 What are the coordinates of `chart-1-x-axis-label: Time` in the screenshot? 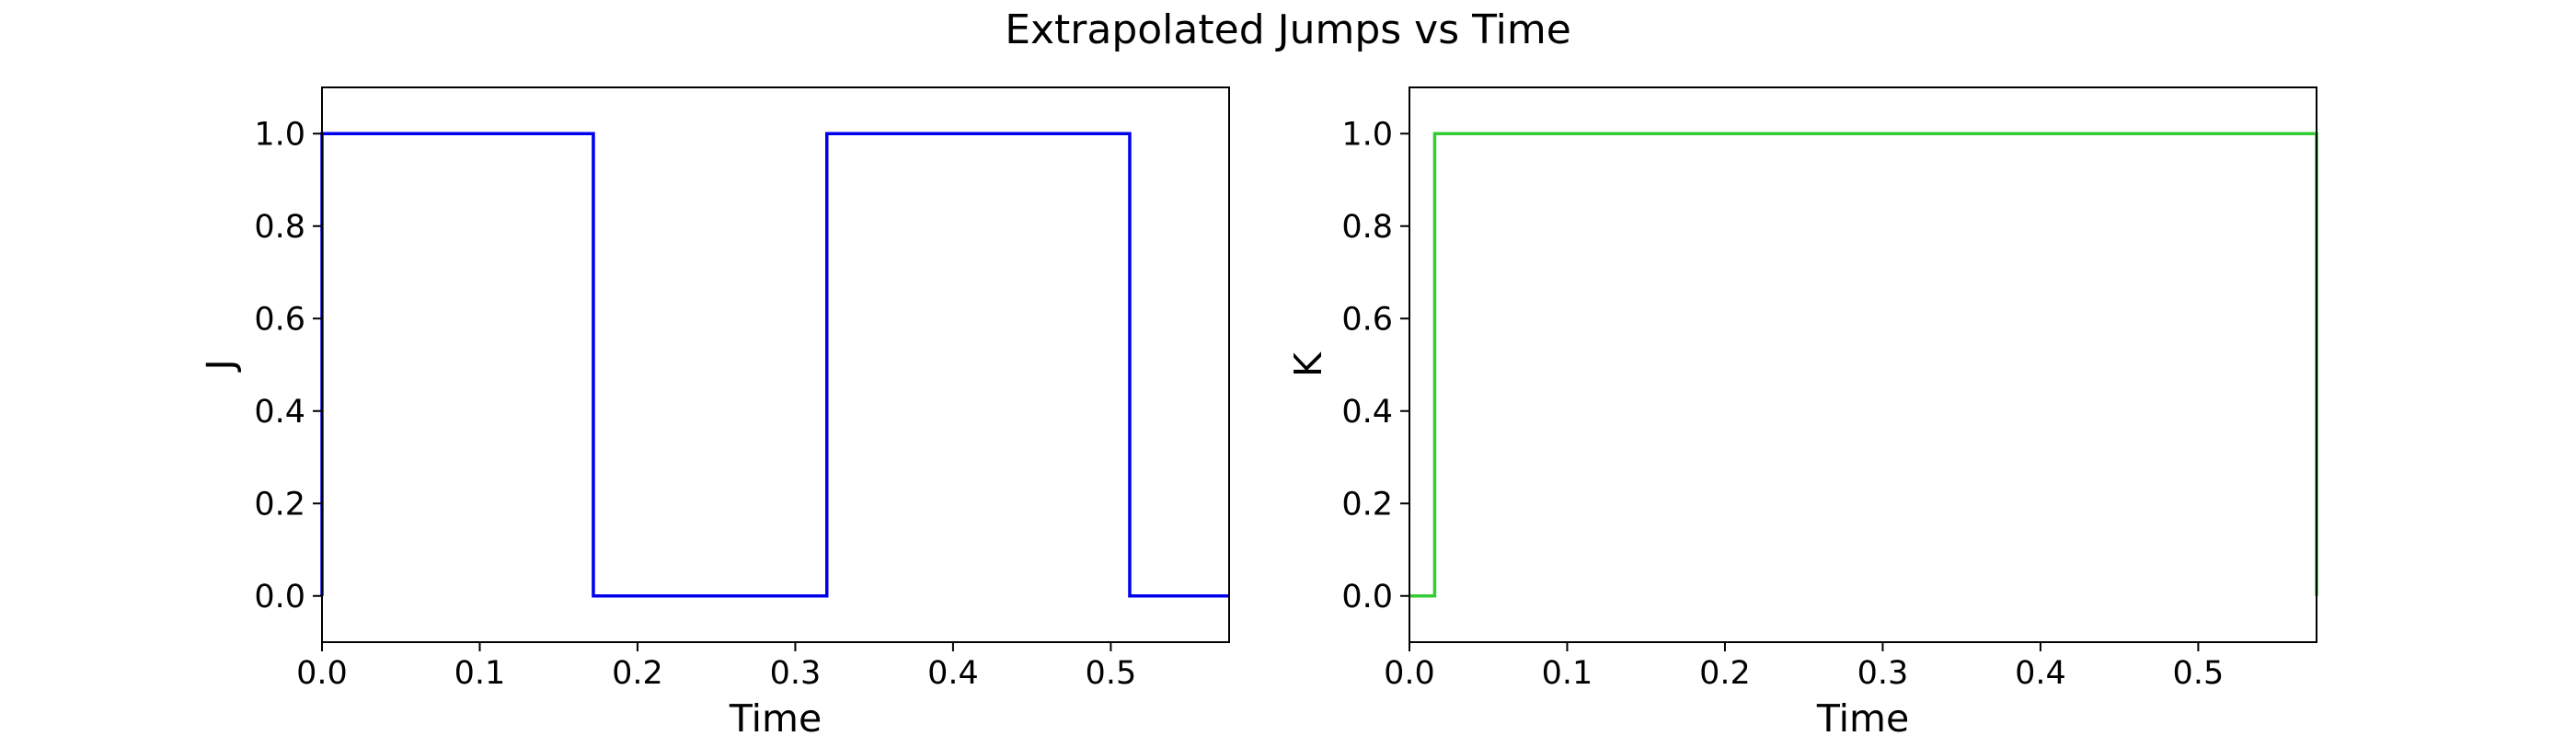 It's located at (775, 716).